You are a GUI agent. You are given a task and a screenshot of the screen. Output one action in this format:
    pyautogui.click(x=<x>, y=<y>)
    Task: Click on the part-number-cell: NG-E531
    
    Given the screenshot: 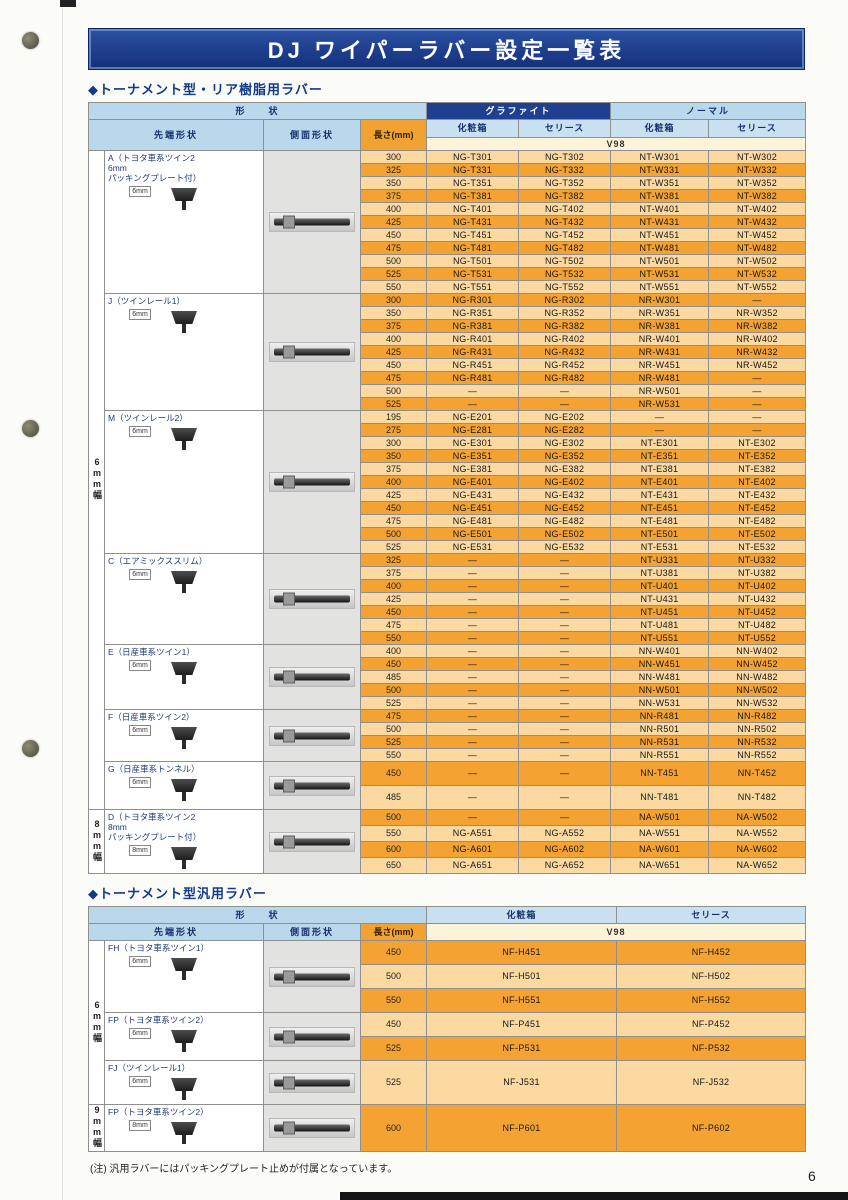 What is the action you would take?
    pyautogui.click(x=473, y=547)
    